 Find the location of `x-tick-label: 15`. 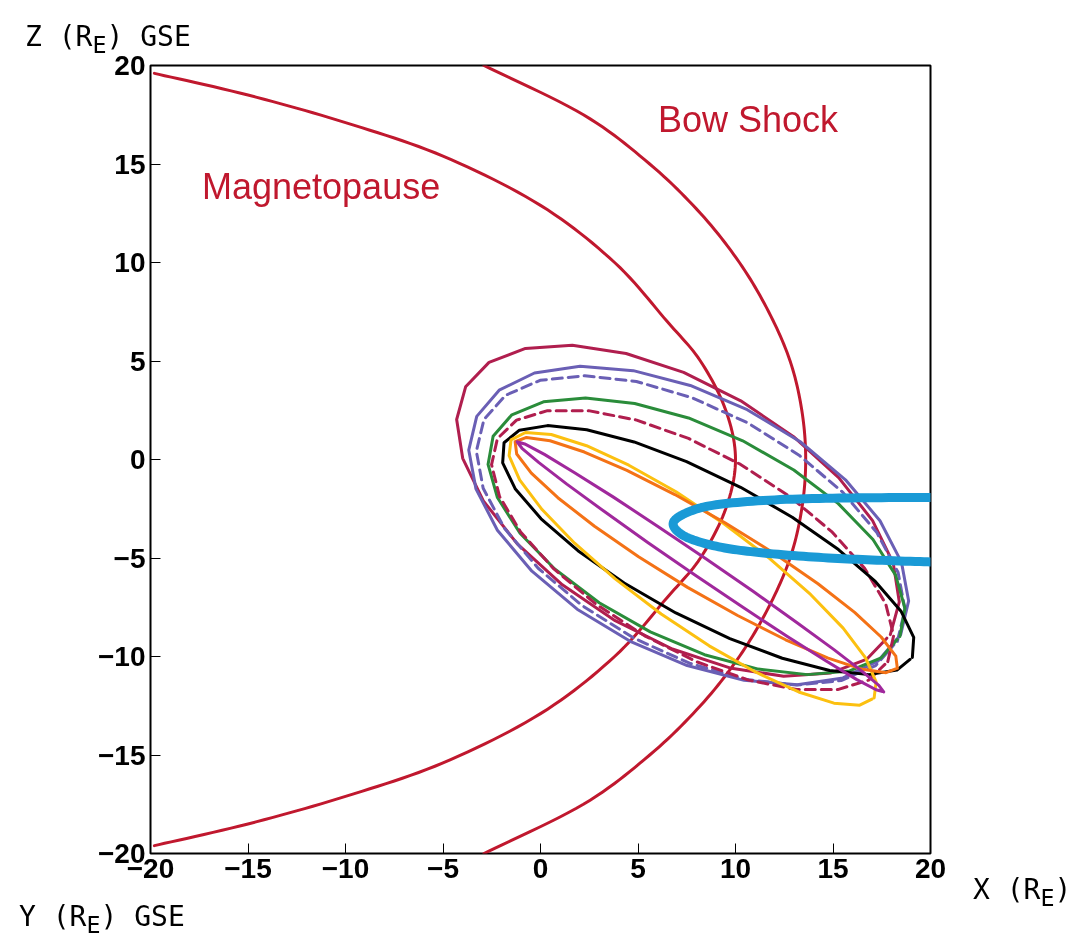

x-tick-label: 15 is located at coordinates (833, 868).